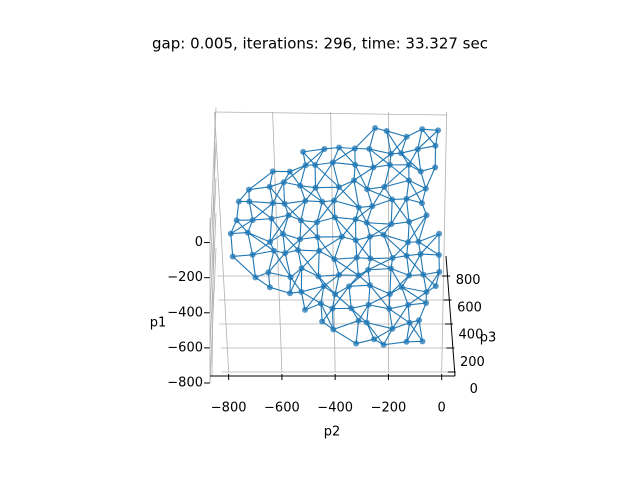 This screenshot has height=480, width=640. I want to click on y-tick-label: 200, so click(472, 362).